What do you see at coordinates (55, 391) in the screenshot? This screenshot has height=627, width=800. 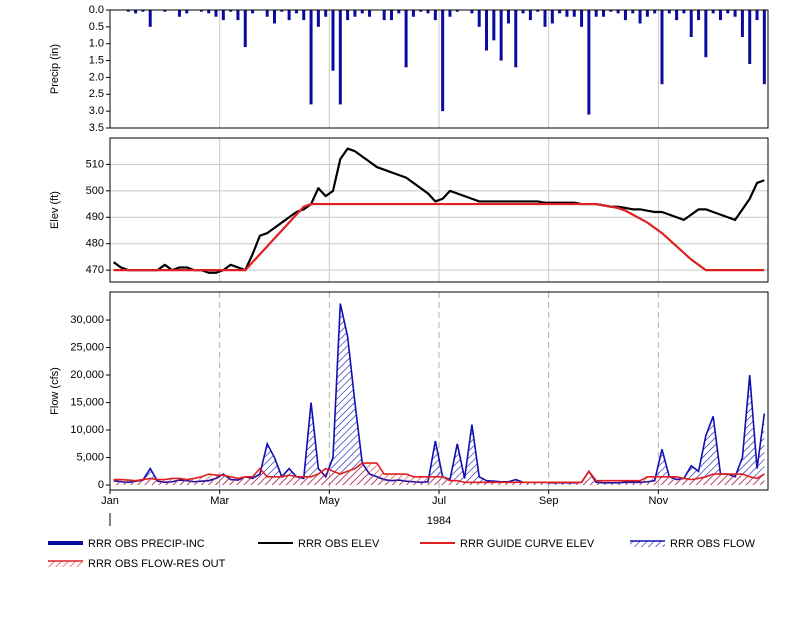 I see `y-axis-label: Flow (cfs)` at bounding box center [55, 391].